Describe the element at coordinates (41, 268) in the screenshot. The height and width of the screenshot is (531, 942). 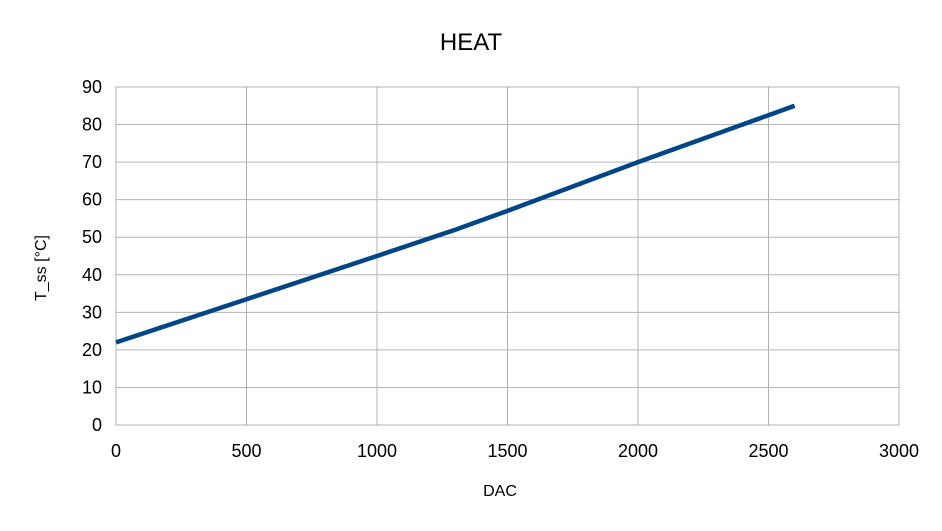
I see `y-axis-label: T_ss [°C]` at that location.